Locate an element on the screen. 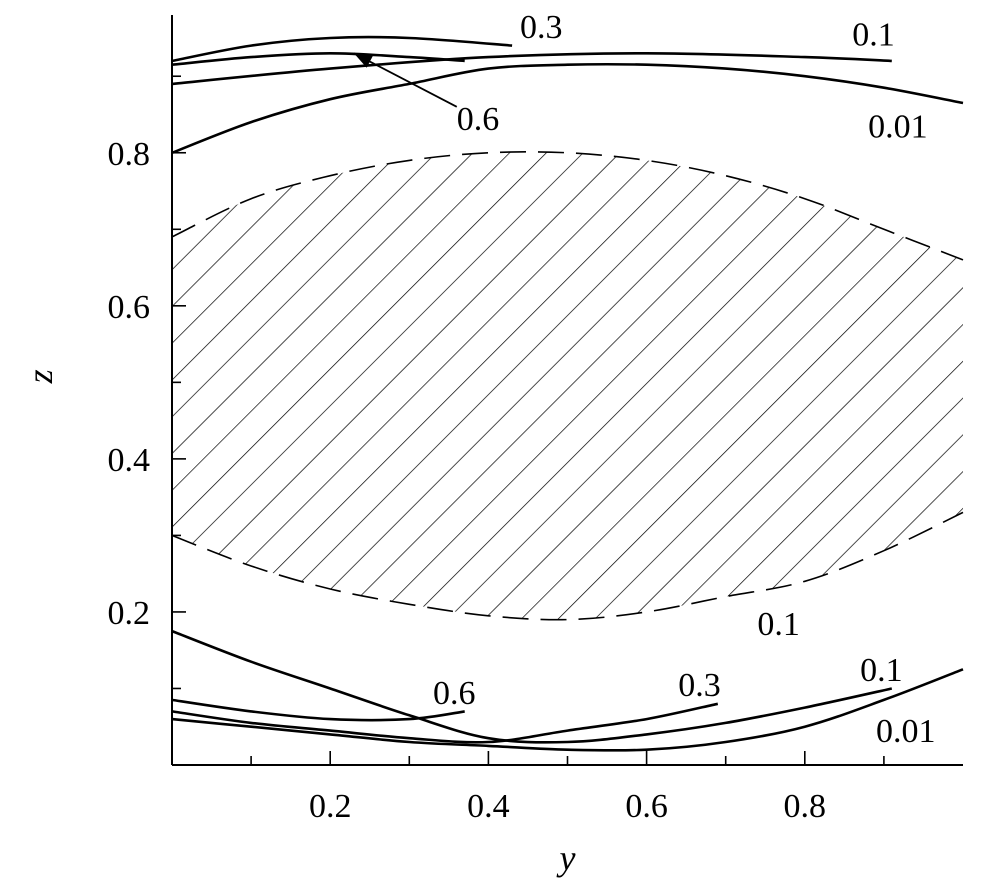 The image size is (1004, 883). hatched-region-upper-boundary is located at coordinates (567, 206).